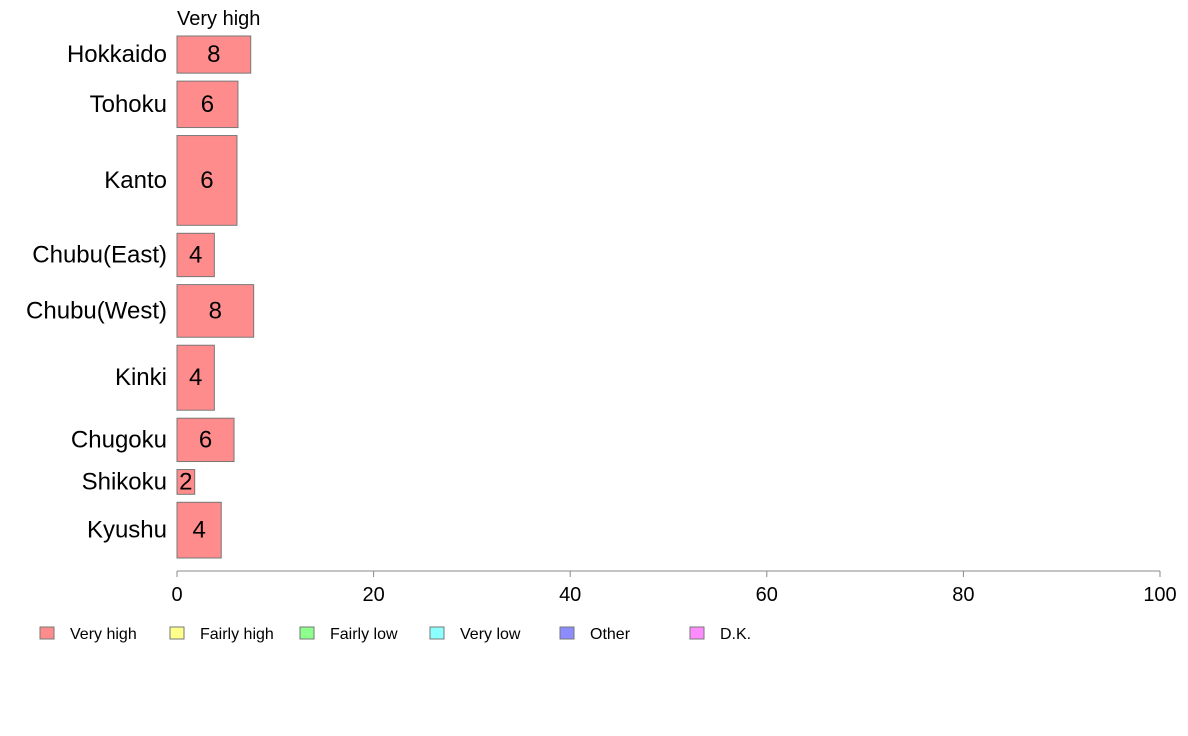 This screenshot has width=1188, height=736. I want to click on category-label: Kanto, so click(135, 180).